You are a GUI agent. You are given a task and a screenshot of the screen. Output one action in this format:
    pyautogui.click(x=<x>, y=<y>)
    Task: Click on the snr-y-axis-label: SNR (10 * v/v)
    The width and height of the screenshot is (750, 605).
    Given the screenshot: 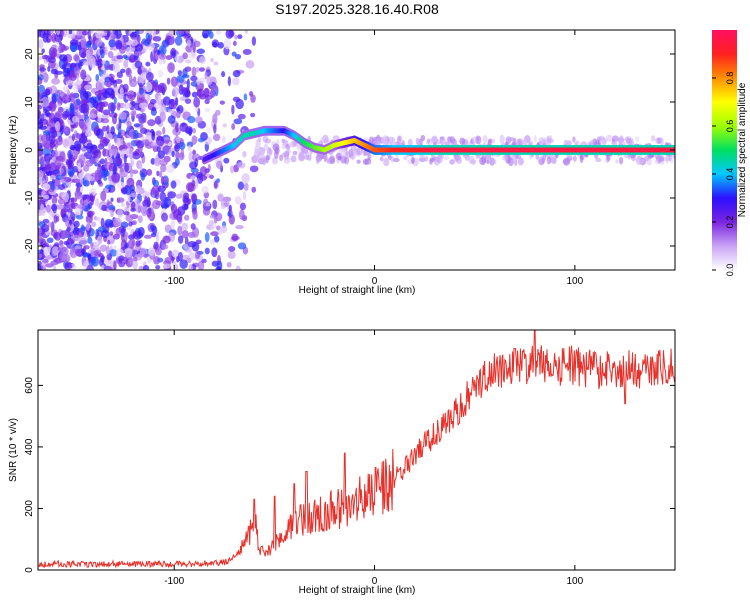 What is the action you would take?
    pyautogui.click(x=13, y=450)
    